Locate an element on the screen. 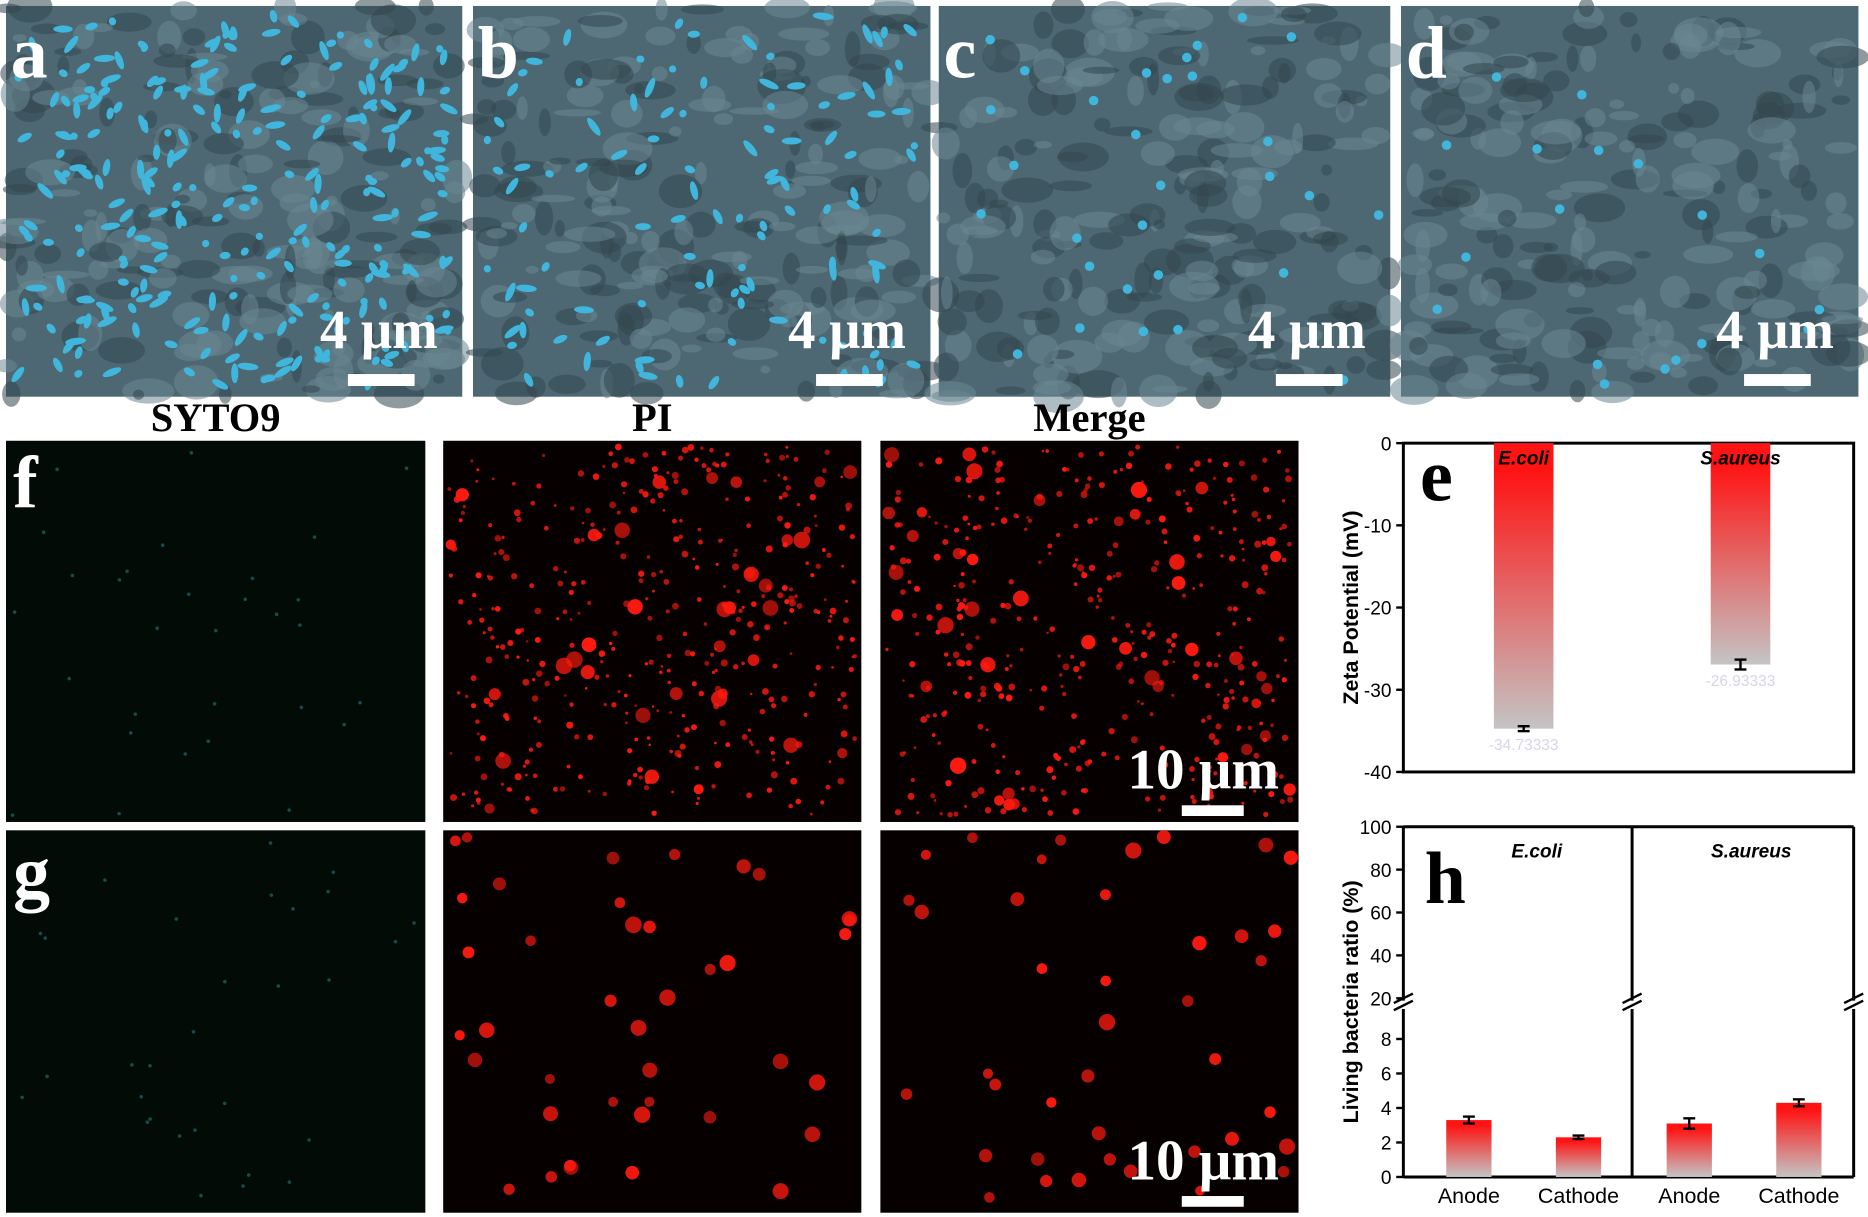  scale-bar is located at coordinates (1212, 1201).